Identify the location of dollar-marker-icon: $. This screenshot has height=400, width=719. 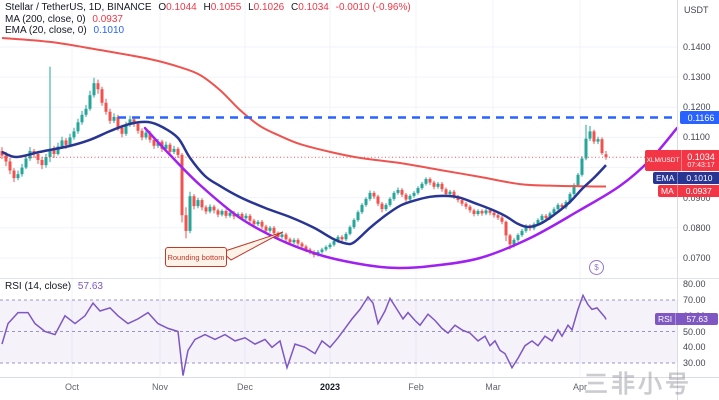
(596, 267).